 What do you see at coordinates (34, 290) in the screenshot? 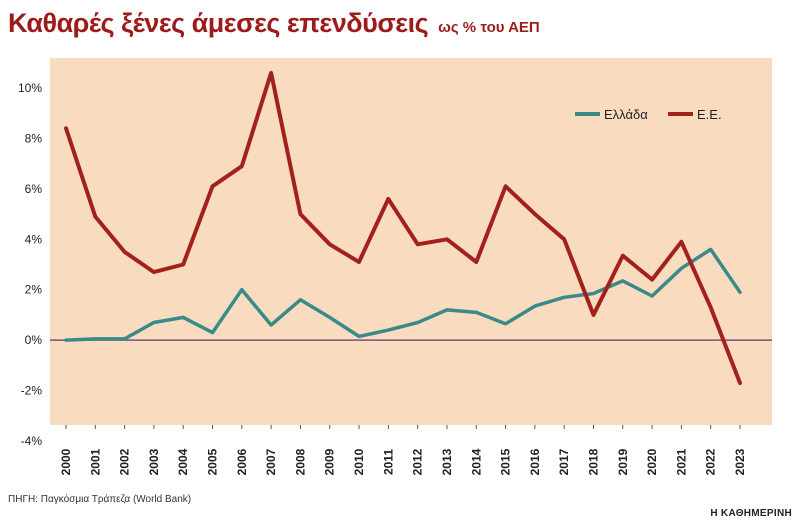
I see `y-tick-label: 2%` at bounding box center [34, 290].